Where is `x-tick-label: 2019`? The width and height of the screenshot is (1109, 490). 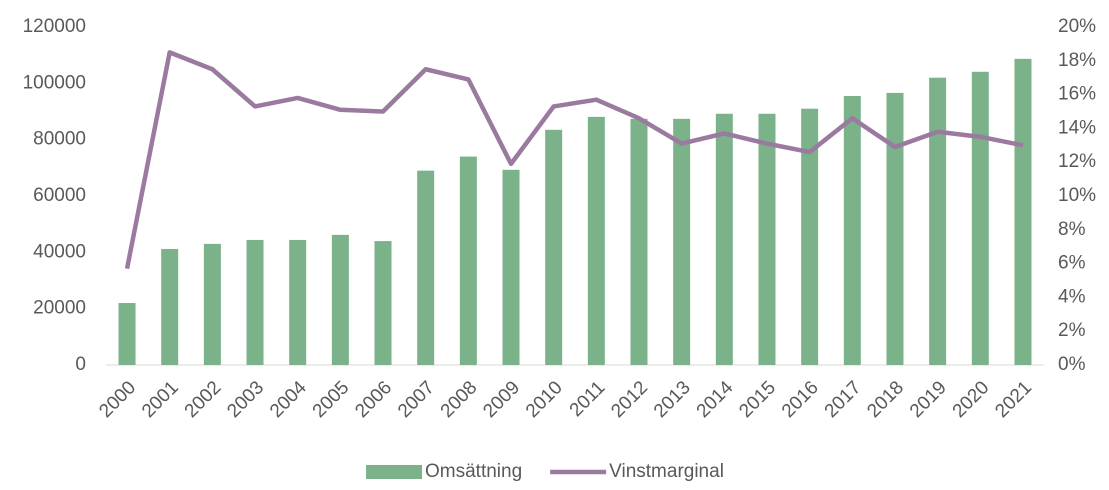 x-tick-label: 2019 is located at coordinates (928, 399).